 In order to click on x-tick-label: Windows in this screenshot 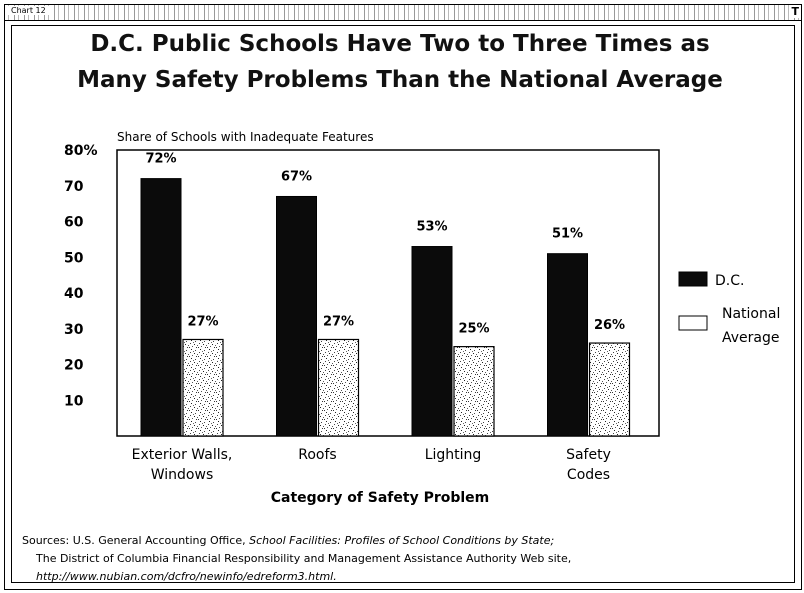, I will do `click(182, 475)`.